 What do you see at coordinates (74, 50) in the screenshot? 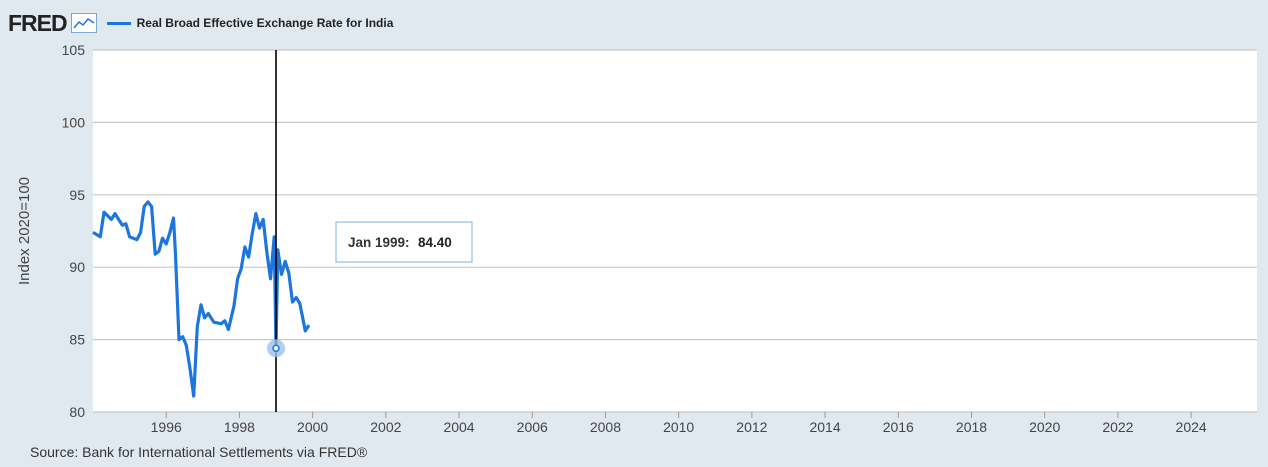
I see `y-tick-label: 105` at bounding box center [74, 50].